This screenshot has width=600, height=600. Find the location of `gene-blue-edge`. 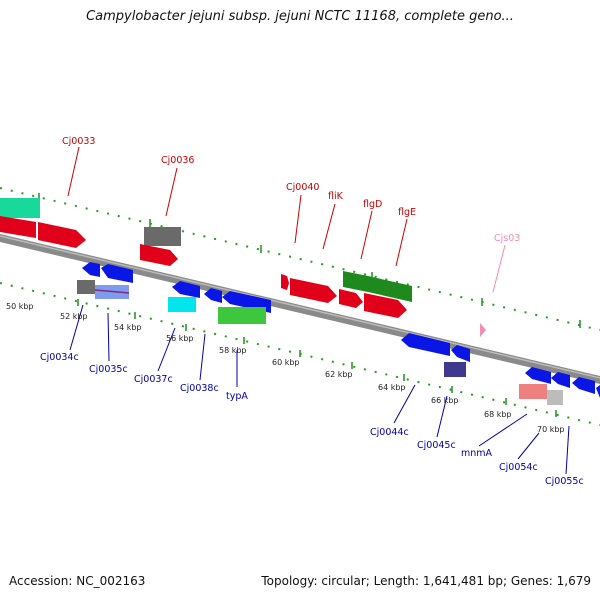

gene-blue-edge is located at coordinates (598, 391).